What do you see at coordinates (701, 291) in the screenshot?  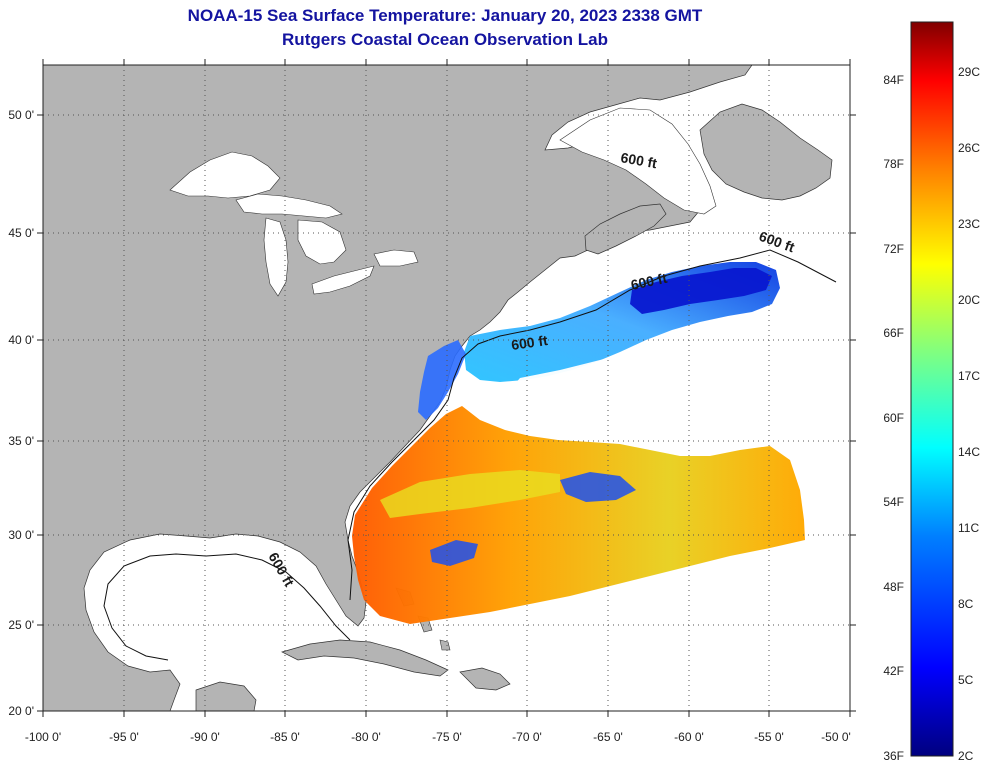 I see `sst-cold-patch` at bounding box center [701, 291].